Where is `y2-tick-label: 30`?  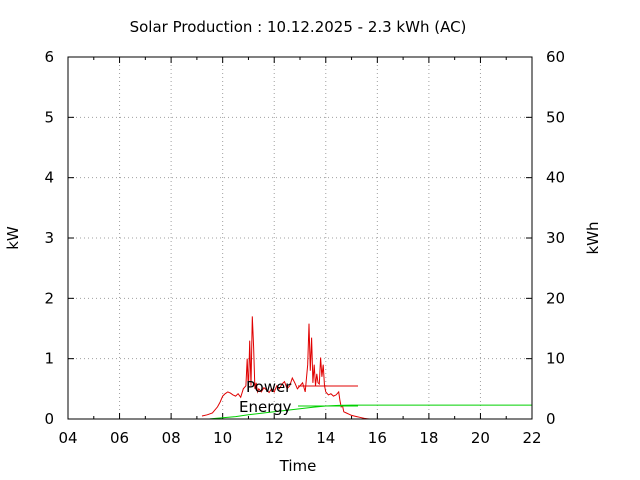 y2-tick-label: 30 is located at coordinates (555, 238).